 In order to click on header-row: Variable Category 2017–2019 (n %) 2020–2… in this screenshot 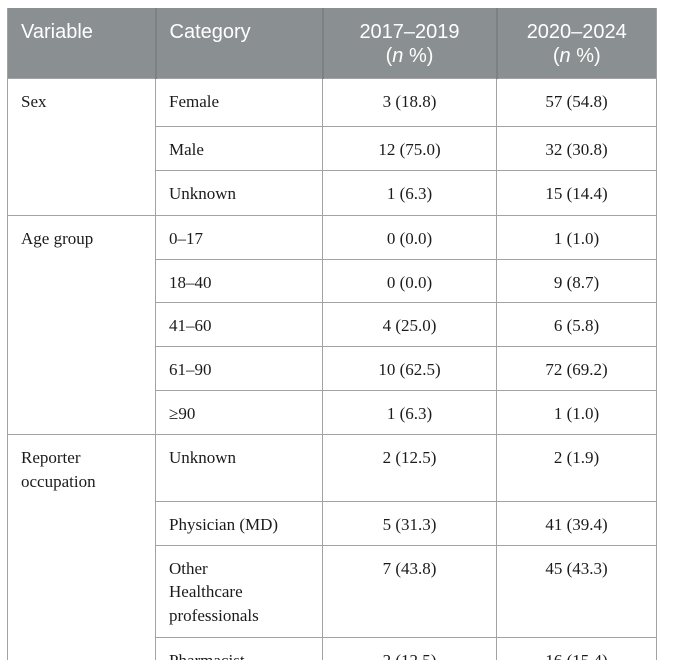, I will do `click(332, 43)`.